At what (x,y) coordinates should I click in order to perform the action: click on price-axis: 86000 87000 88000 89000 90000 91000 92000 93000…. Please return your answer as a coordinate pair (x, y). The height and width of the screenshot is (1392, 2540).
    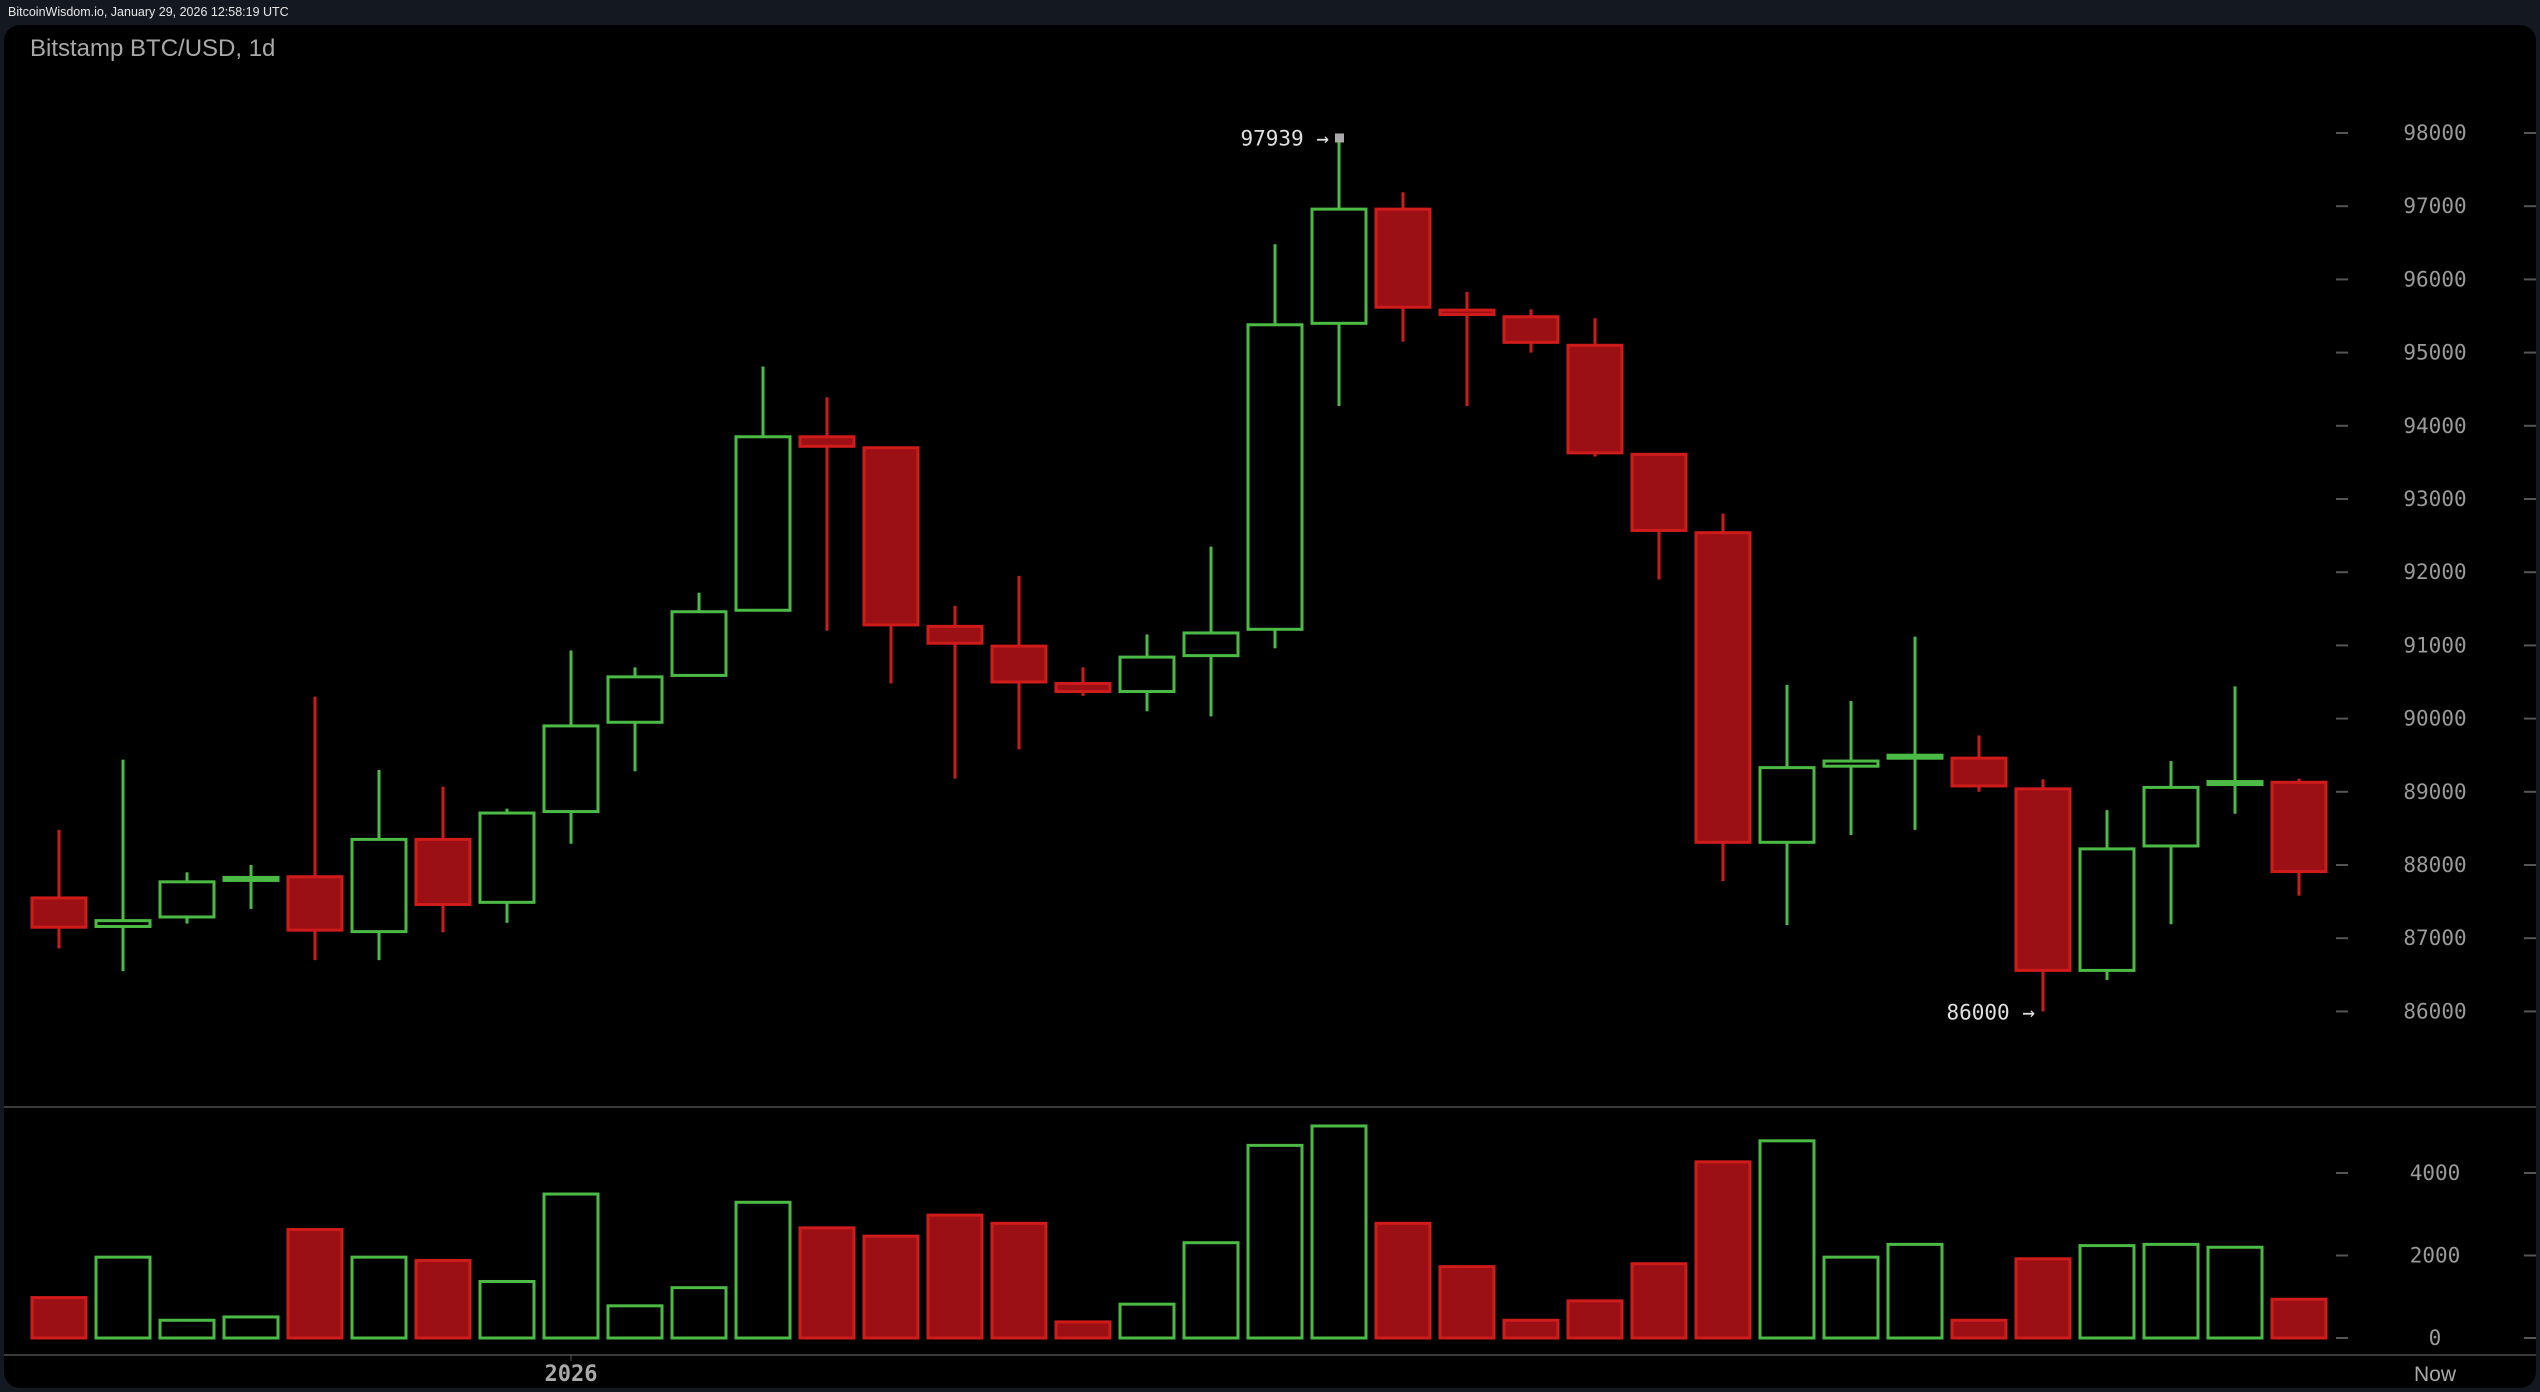
    Looking at the image, I should click on (2436, 572).